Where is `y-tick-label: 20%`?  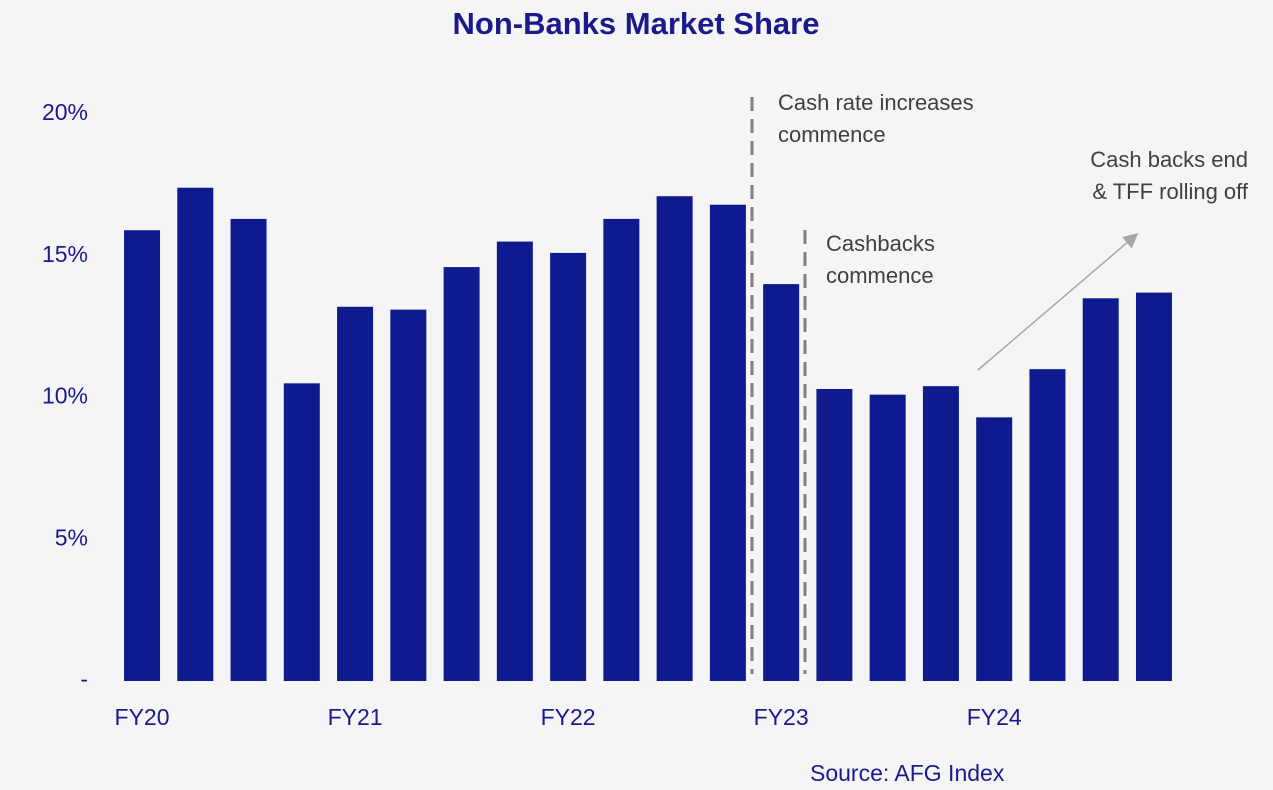 y-tick-label: 20% is located at coordinates (65, 112).